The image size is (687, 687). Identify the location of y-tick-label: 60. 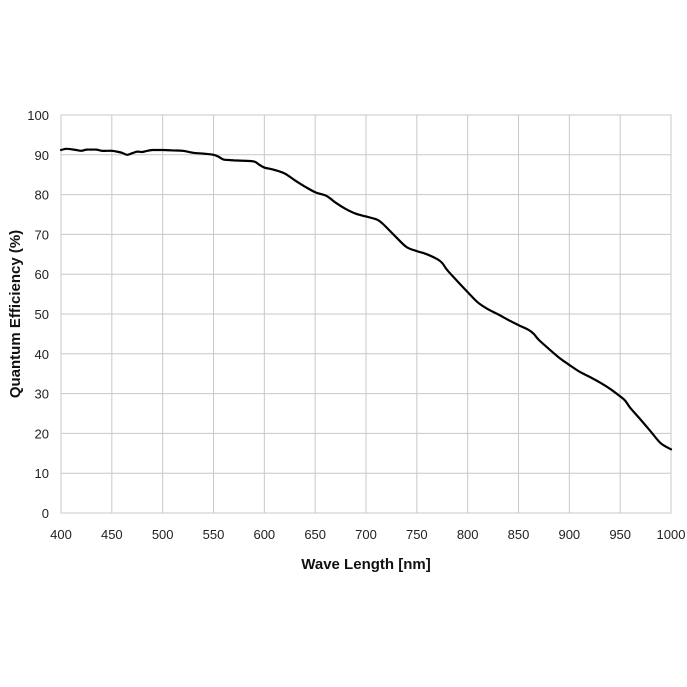
(42, 274).